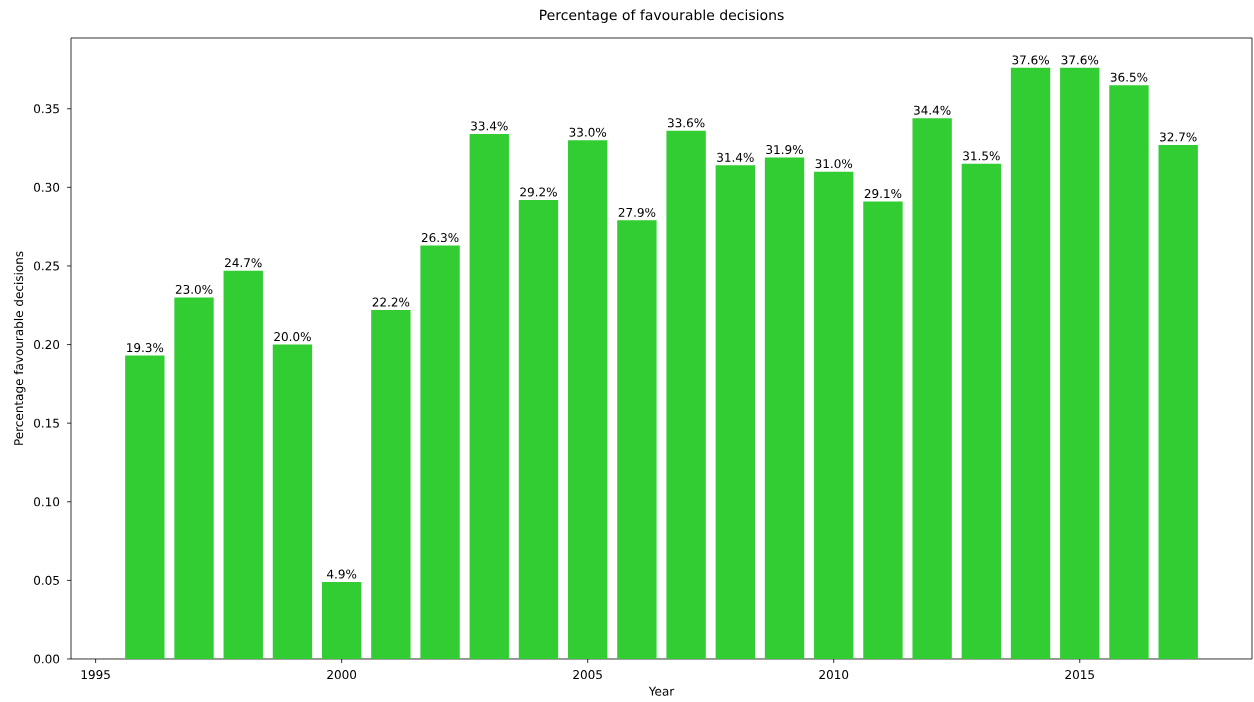 The width and height of the screenshot is (1254, 702). What do you see at coordinates (243, 263) in the screenshot?
I see `data-label: 24.7%` at bounding box center [243, 263].